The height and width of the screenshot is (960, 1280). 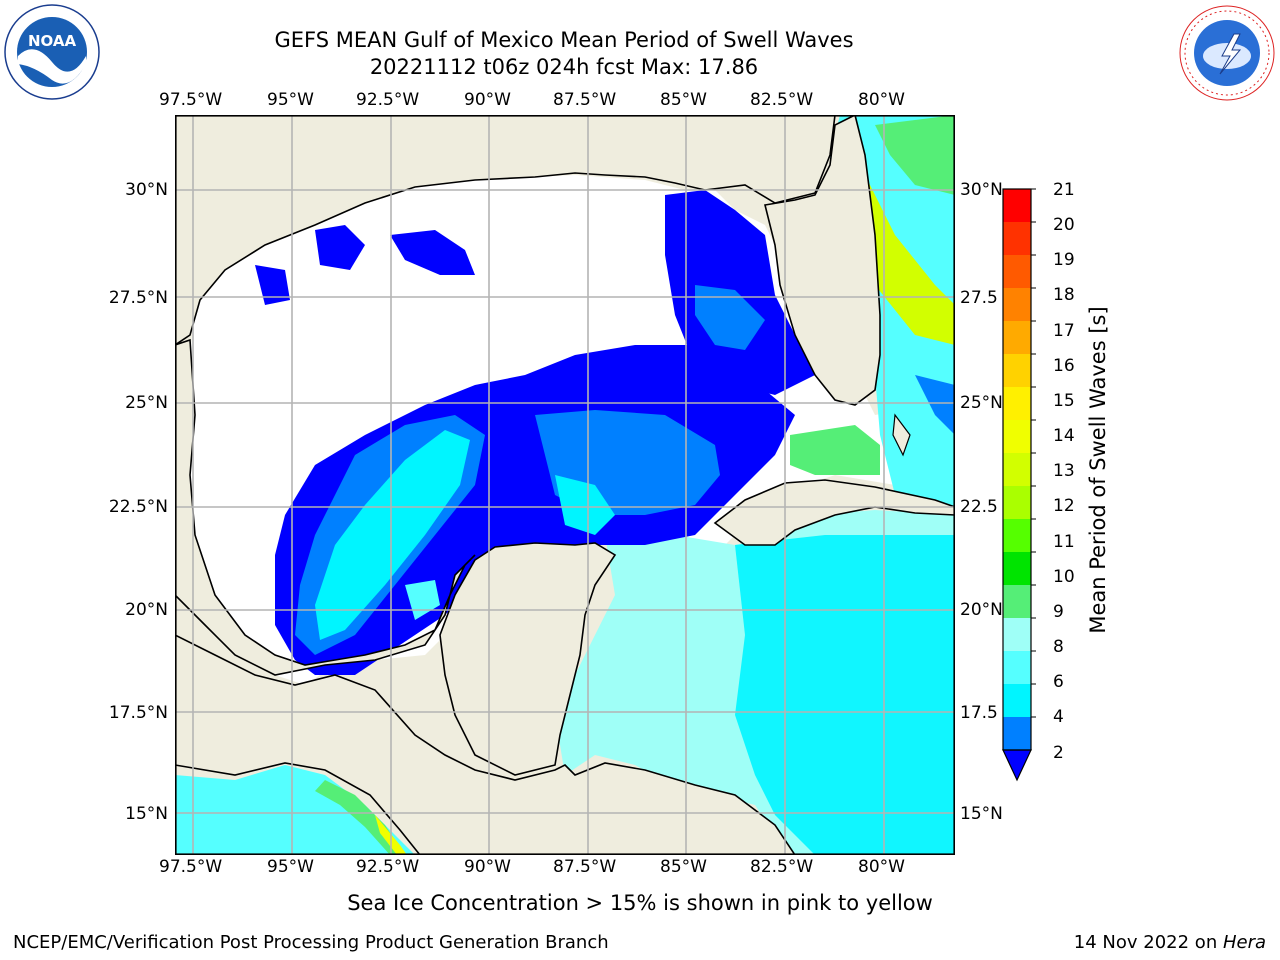 What do you see at coordinates (340, 247) in the screenshot?
I see `gulf-blue-patch-nw` at bounding box center [340, 247].